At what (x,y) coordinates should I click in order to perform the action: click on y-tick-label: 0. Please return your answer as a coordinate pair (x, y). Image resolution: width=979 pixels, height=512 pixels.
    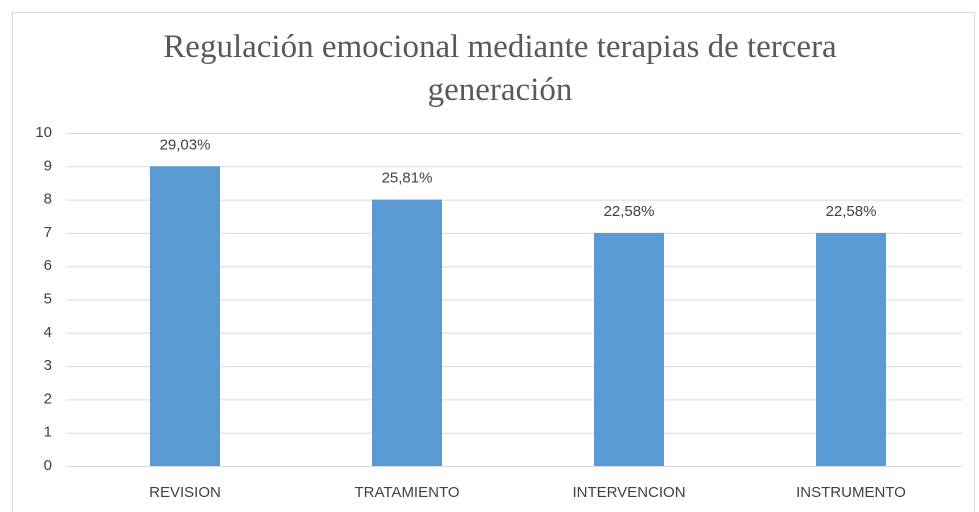
    Looking at the image, I should click on (48, 465).